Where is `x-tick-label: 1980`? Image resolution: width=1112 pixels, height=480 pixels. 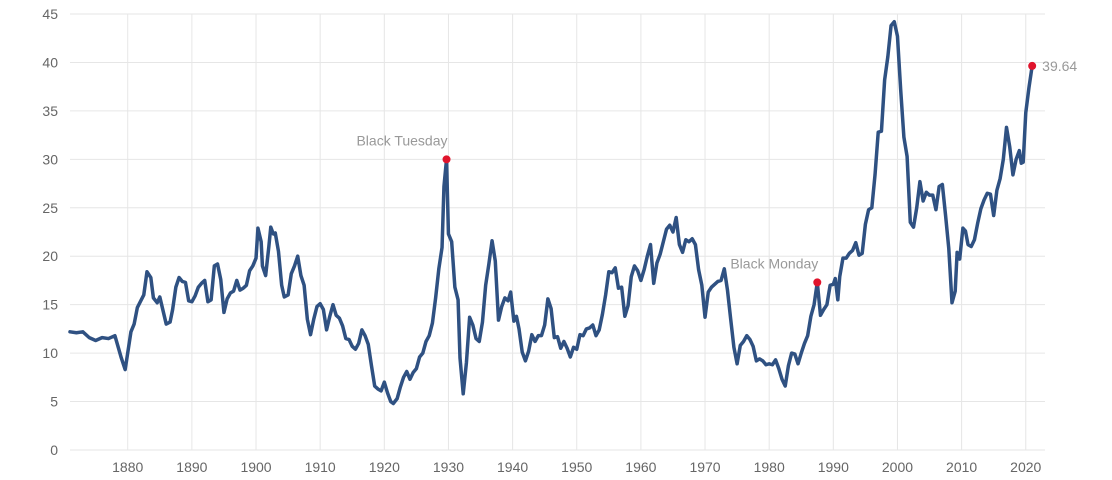 x-tick-label: 1980 is located at coordinates (769, 467).